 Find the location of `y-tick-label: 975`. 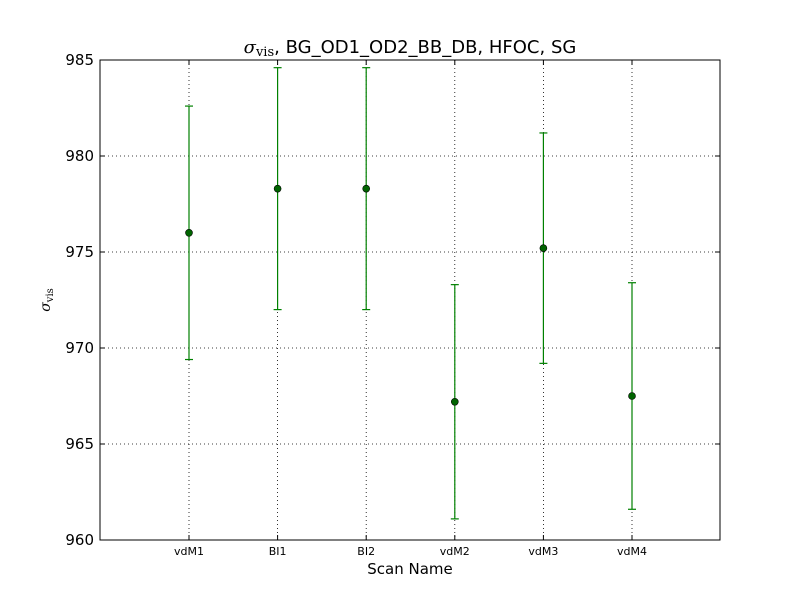

y-tick-label: 975 is located at coordinates (79, 252).